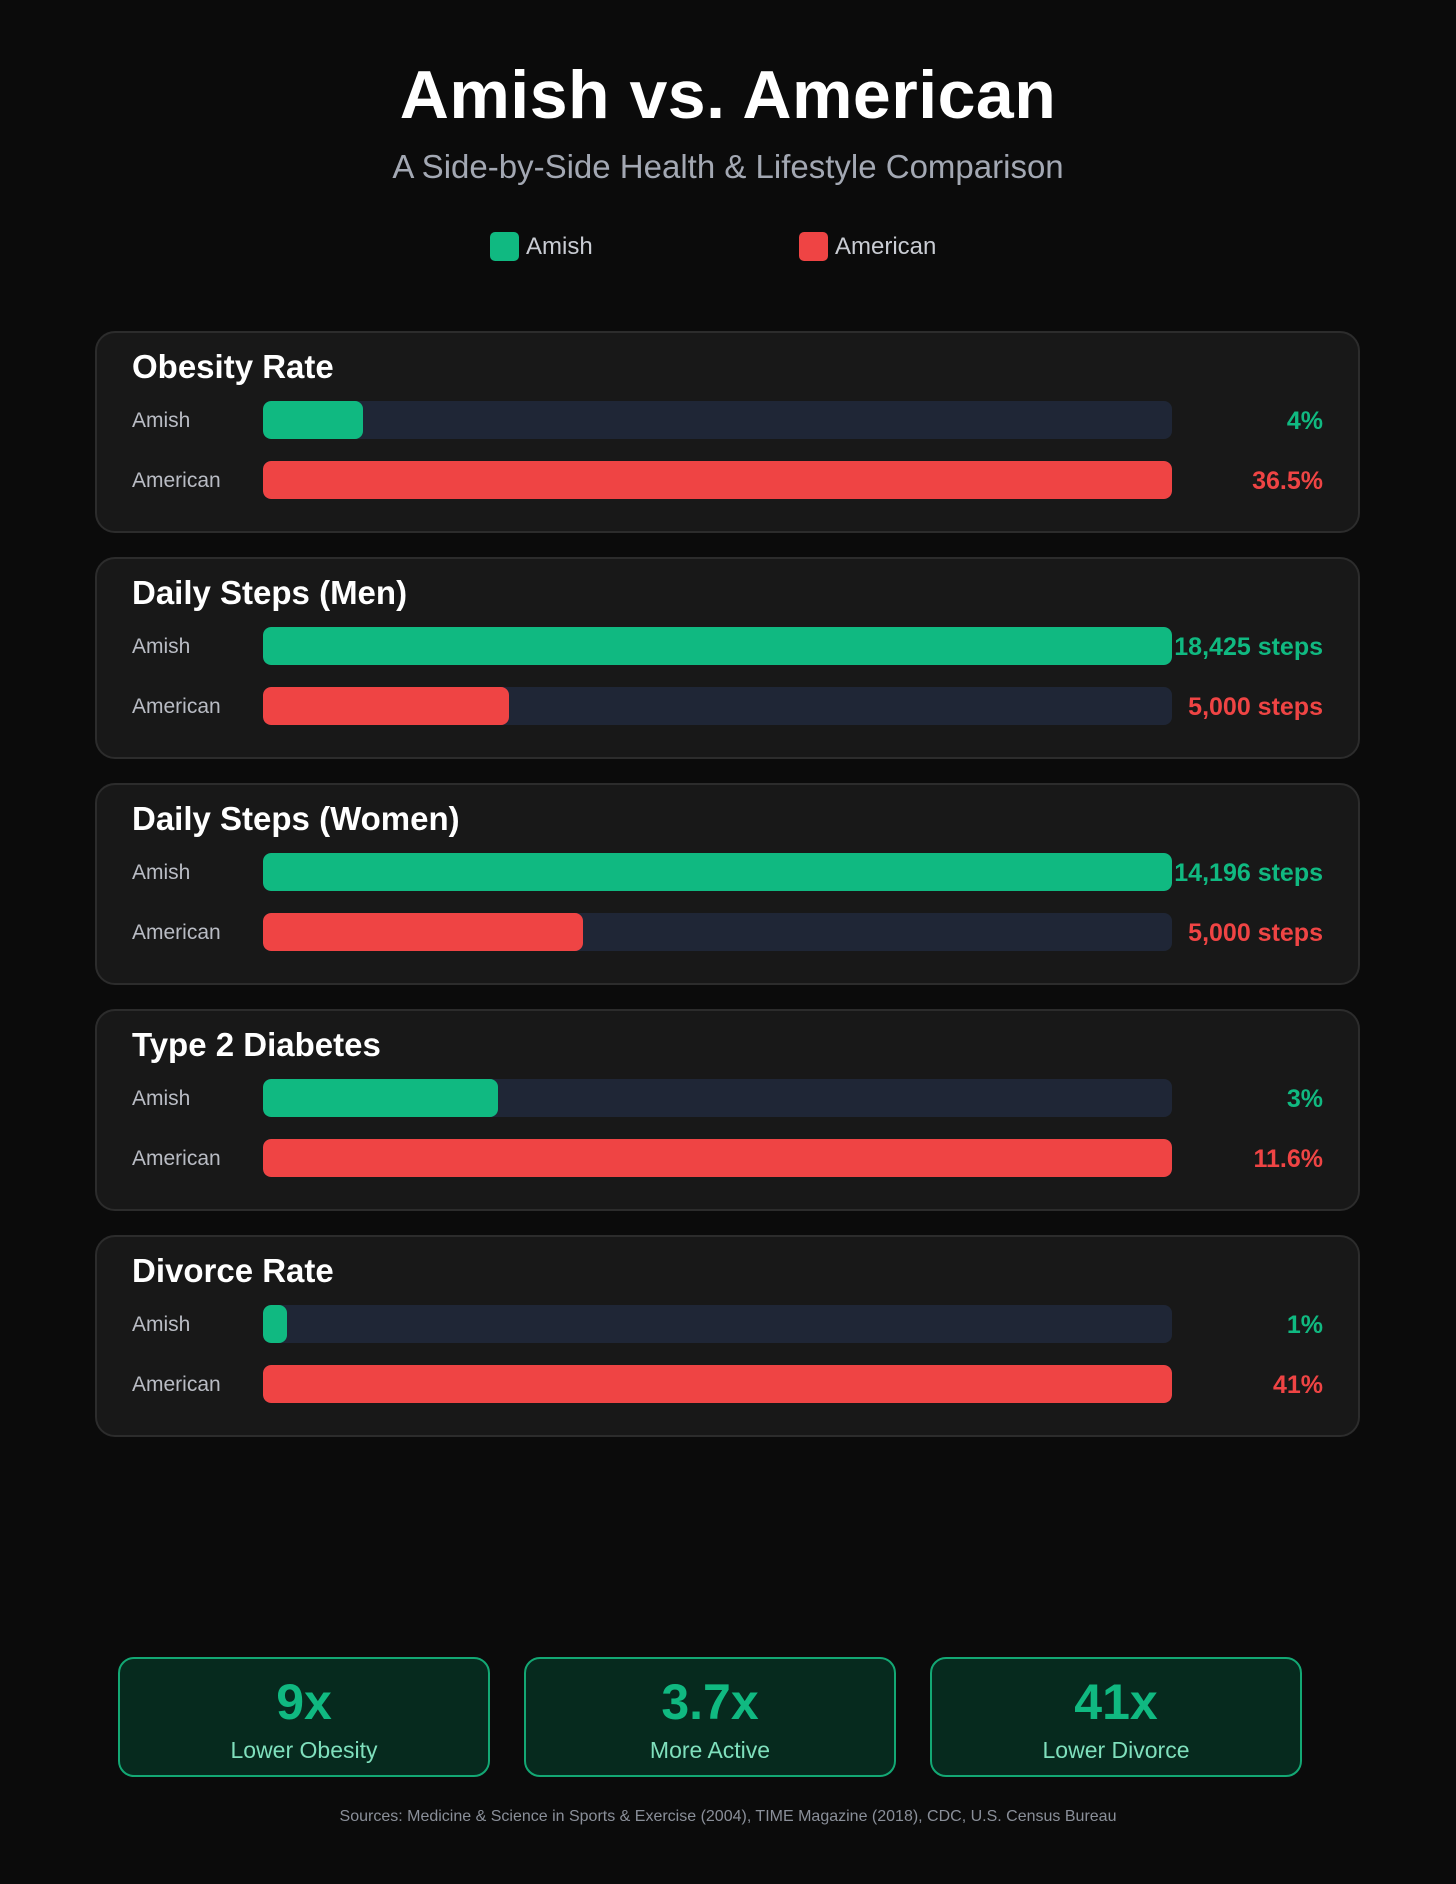 The height and width of the screenshot is (1884, 1456). I want to click on legend: Amish American, so click(728, 247).